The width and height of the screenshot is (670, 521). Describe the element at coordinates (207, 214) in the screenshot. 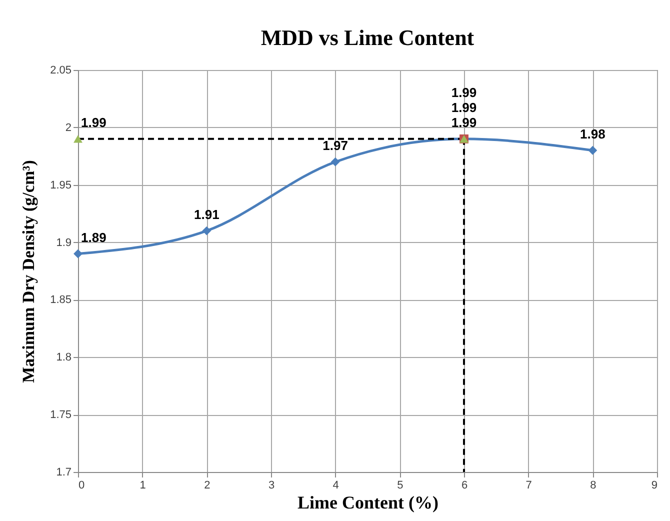

I see `data-label: 1.91` at that location.